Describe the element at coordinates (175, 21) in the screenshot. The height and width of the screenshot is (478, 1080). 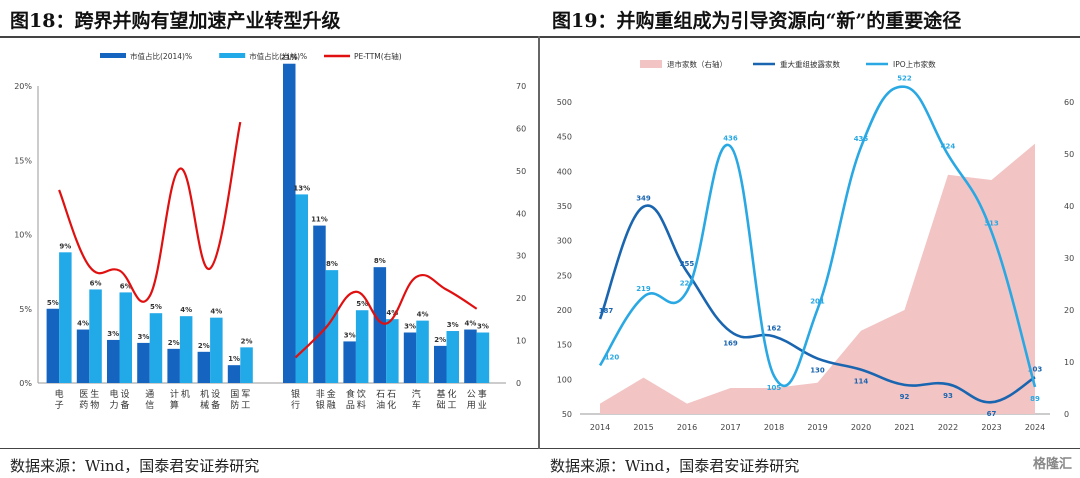
I see `left-chart-title: 图18：跨界并购有望加速产业转型升级` at that location.